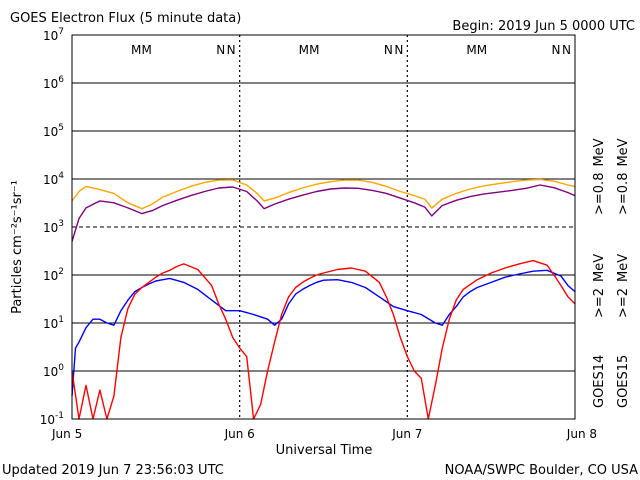  Describe the element at coordinates (623, 381) in the screenshot. I see `legend-group-label: GOES15` at that location.